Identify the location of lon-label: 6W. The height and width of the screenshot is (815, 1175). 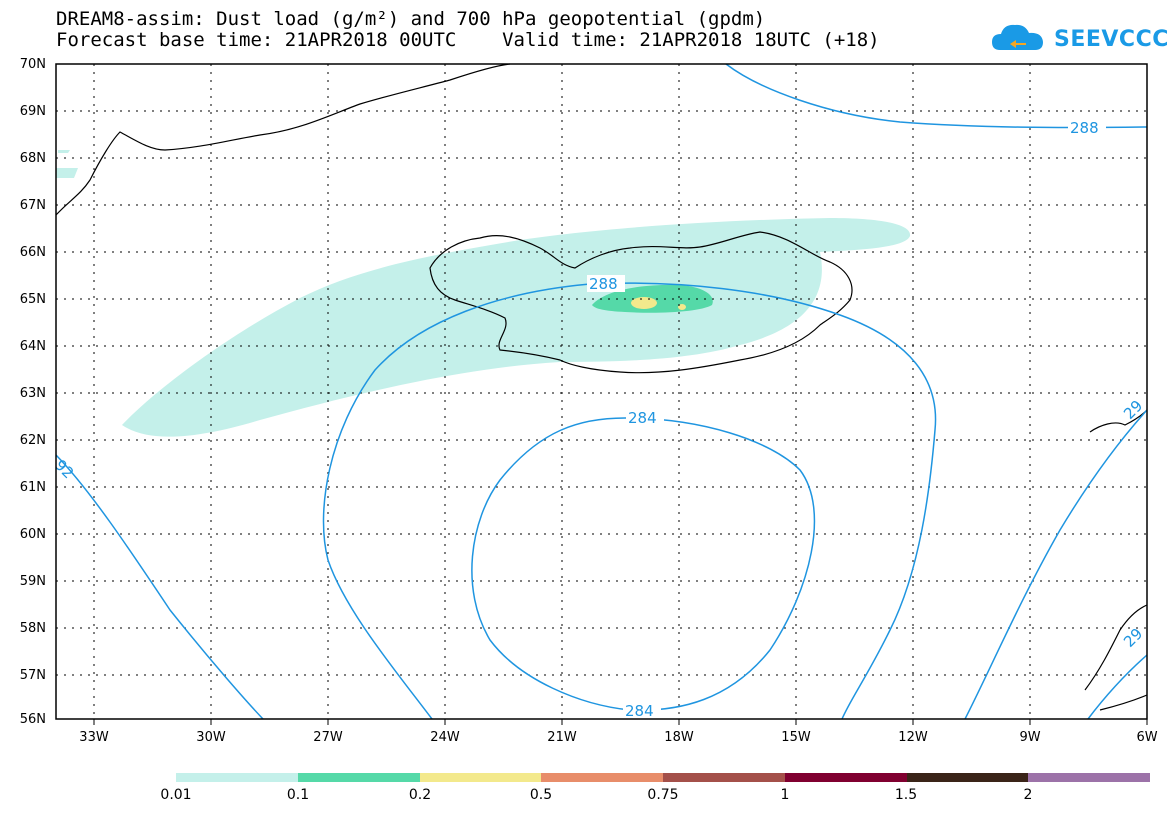
(1147, 737).